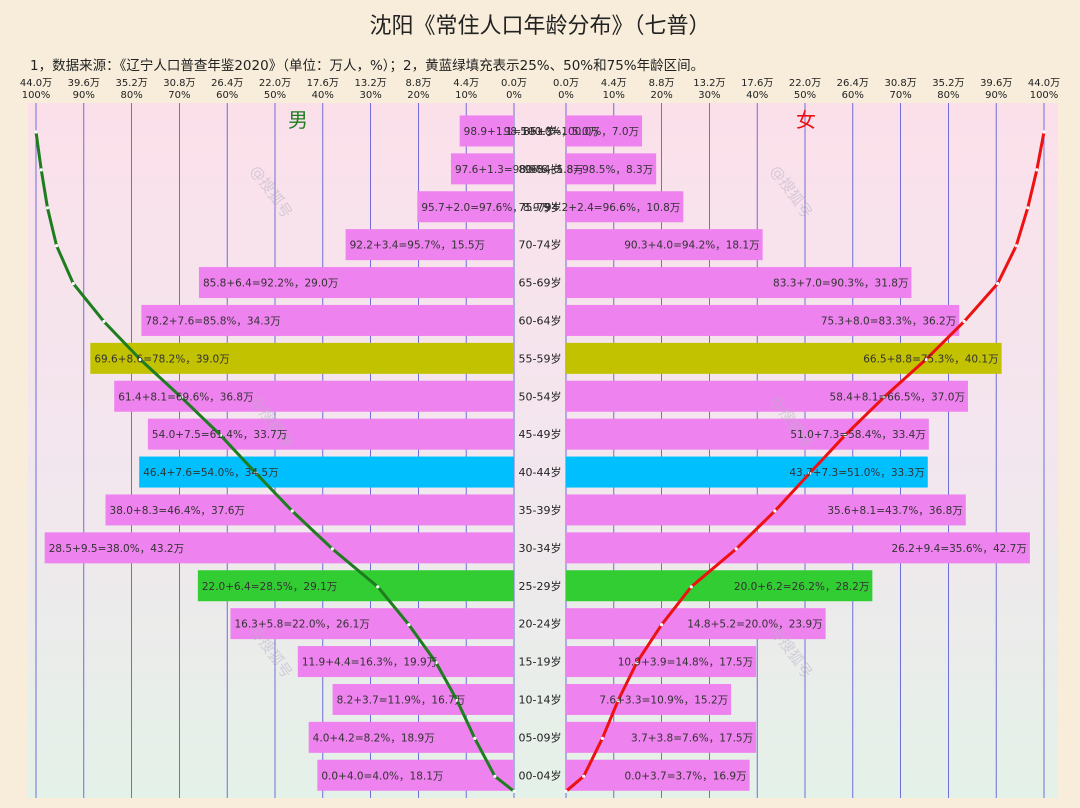 This screenshot has width=1080, height=808. I want to click on category-label: 85+岁, so click(540, 131).